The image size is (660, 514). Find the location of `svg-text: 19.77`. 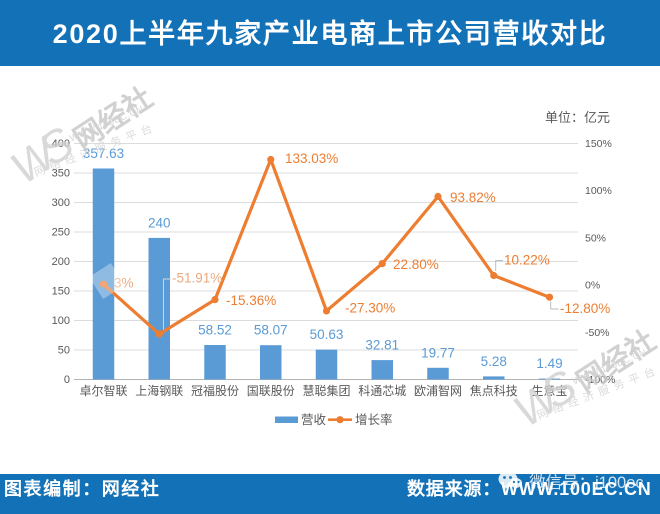

svg-text: 19.77 is located at coordinates (438, 352).